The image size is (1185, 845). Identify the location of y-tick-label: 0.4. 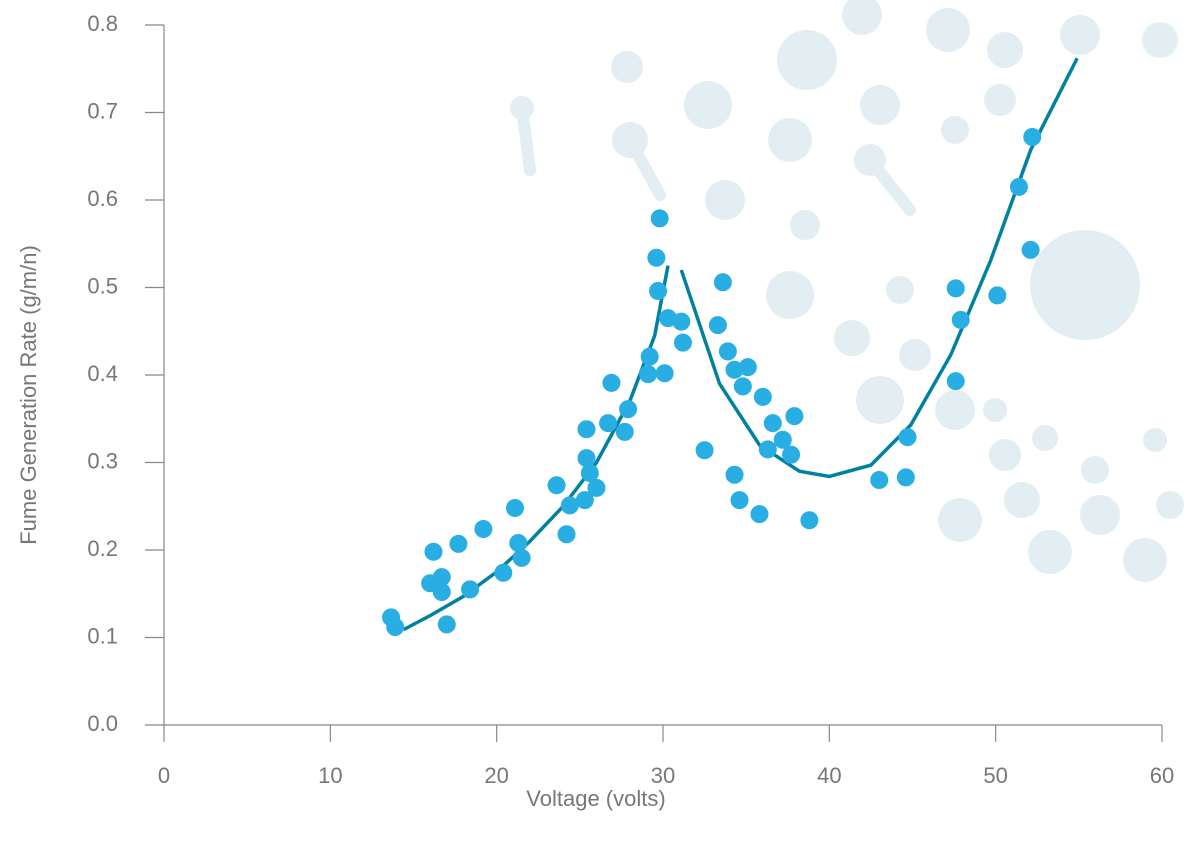
(102, 373).